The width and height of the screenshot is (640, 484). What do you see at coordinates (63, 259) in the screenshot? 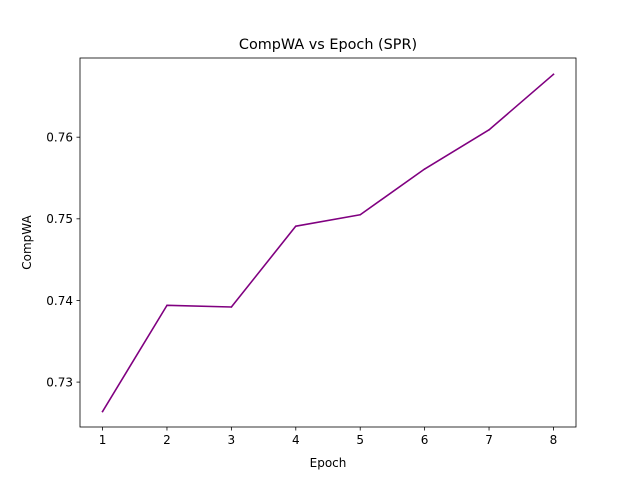
I see `y-axis-ticks: 0.73 0.74 0.75 0.76` at bounding box center [63, 259].